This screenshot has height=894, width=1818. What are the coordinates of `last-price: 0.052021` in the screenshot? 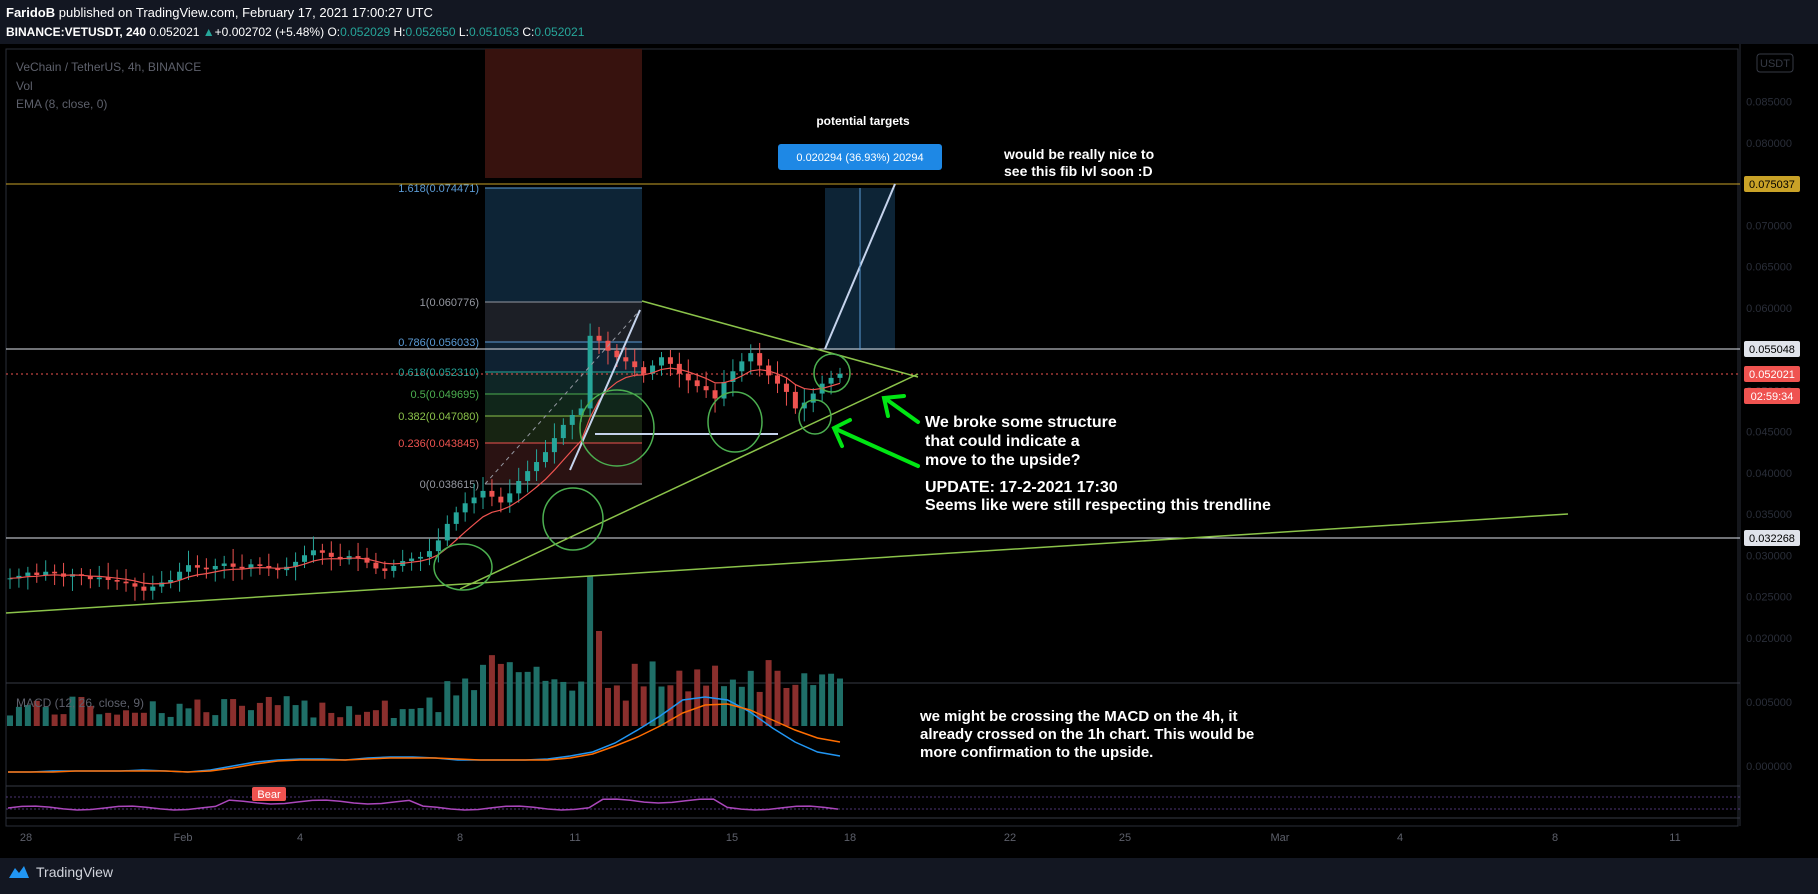 It's located at (174, 32).